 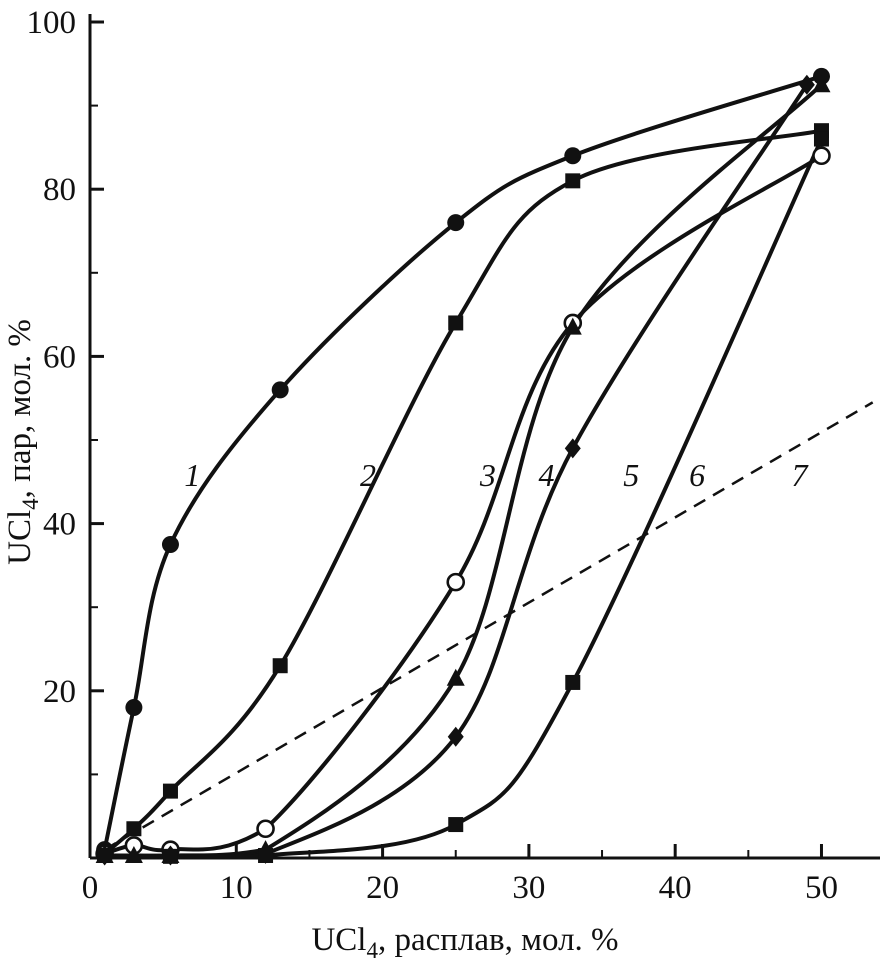 What do you see at coordinates (52, 23) in the screenshot?
I see `y-tick-label: 100` at bounding box center [52, 23].